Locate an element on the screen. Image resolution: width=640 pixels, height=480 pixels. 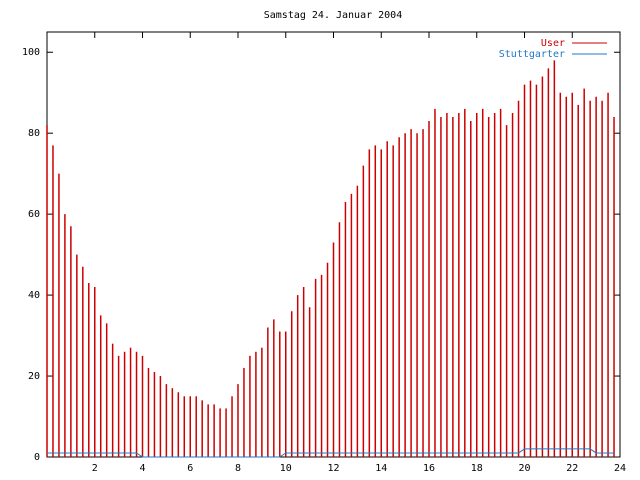
legend-label: User is located at coordinates (553, 43).